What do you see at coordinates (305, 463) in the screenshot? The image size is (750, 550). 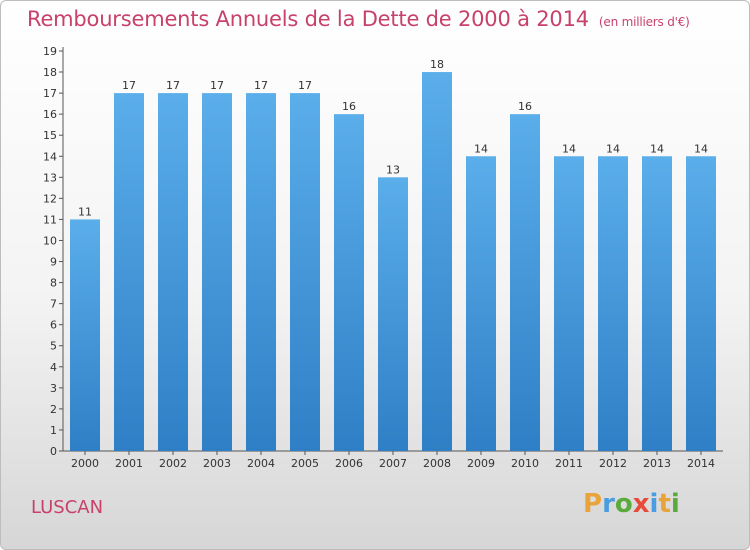 I see `x-tick-label-2005: 2005` at bounding box center [305, 463].